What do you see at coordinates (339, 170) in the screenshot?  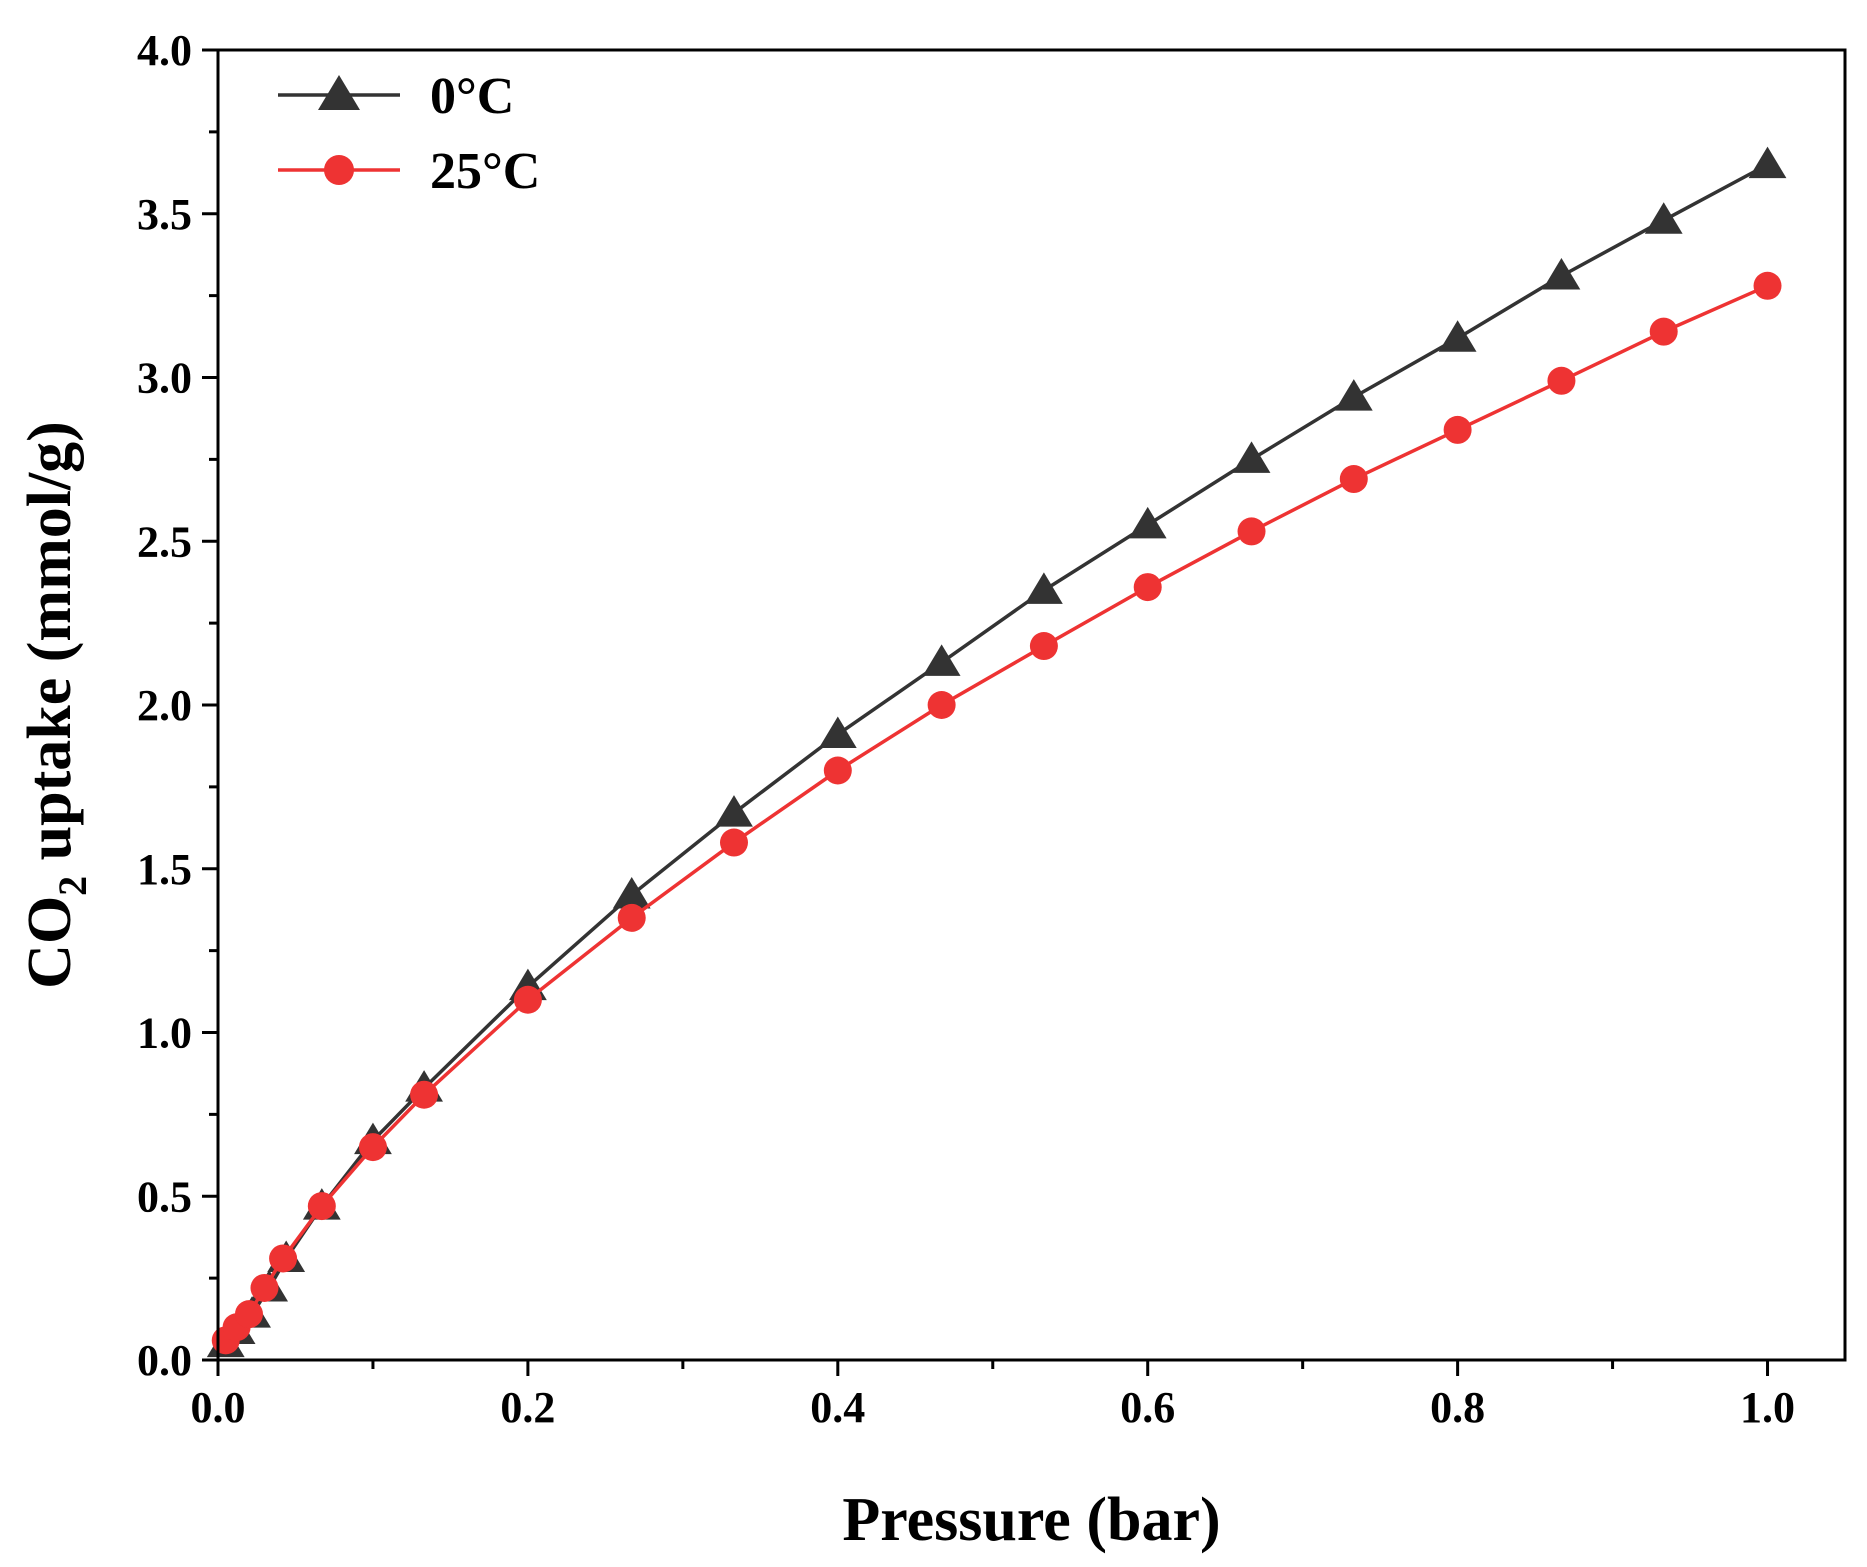 I see `legend-marker-circle-icon` at bounding box center [339, 170].